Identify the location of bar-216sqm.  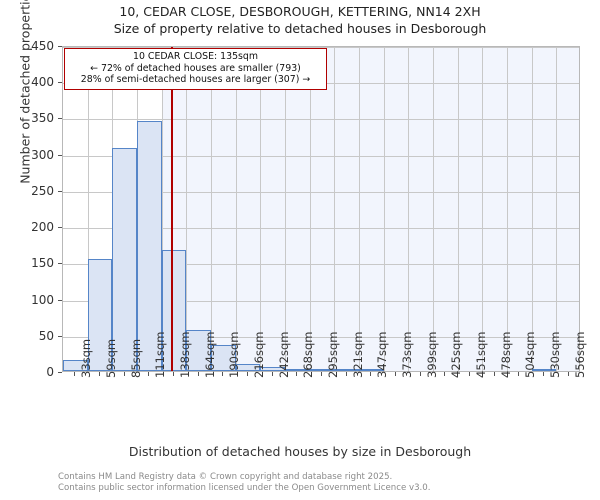
(248, 367).